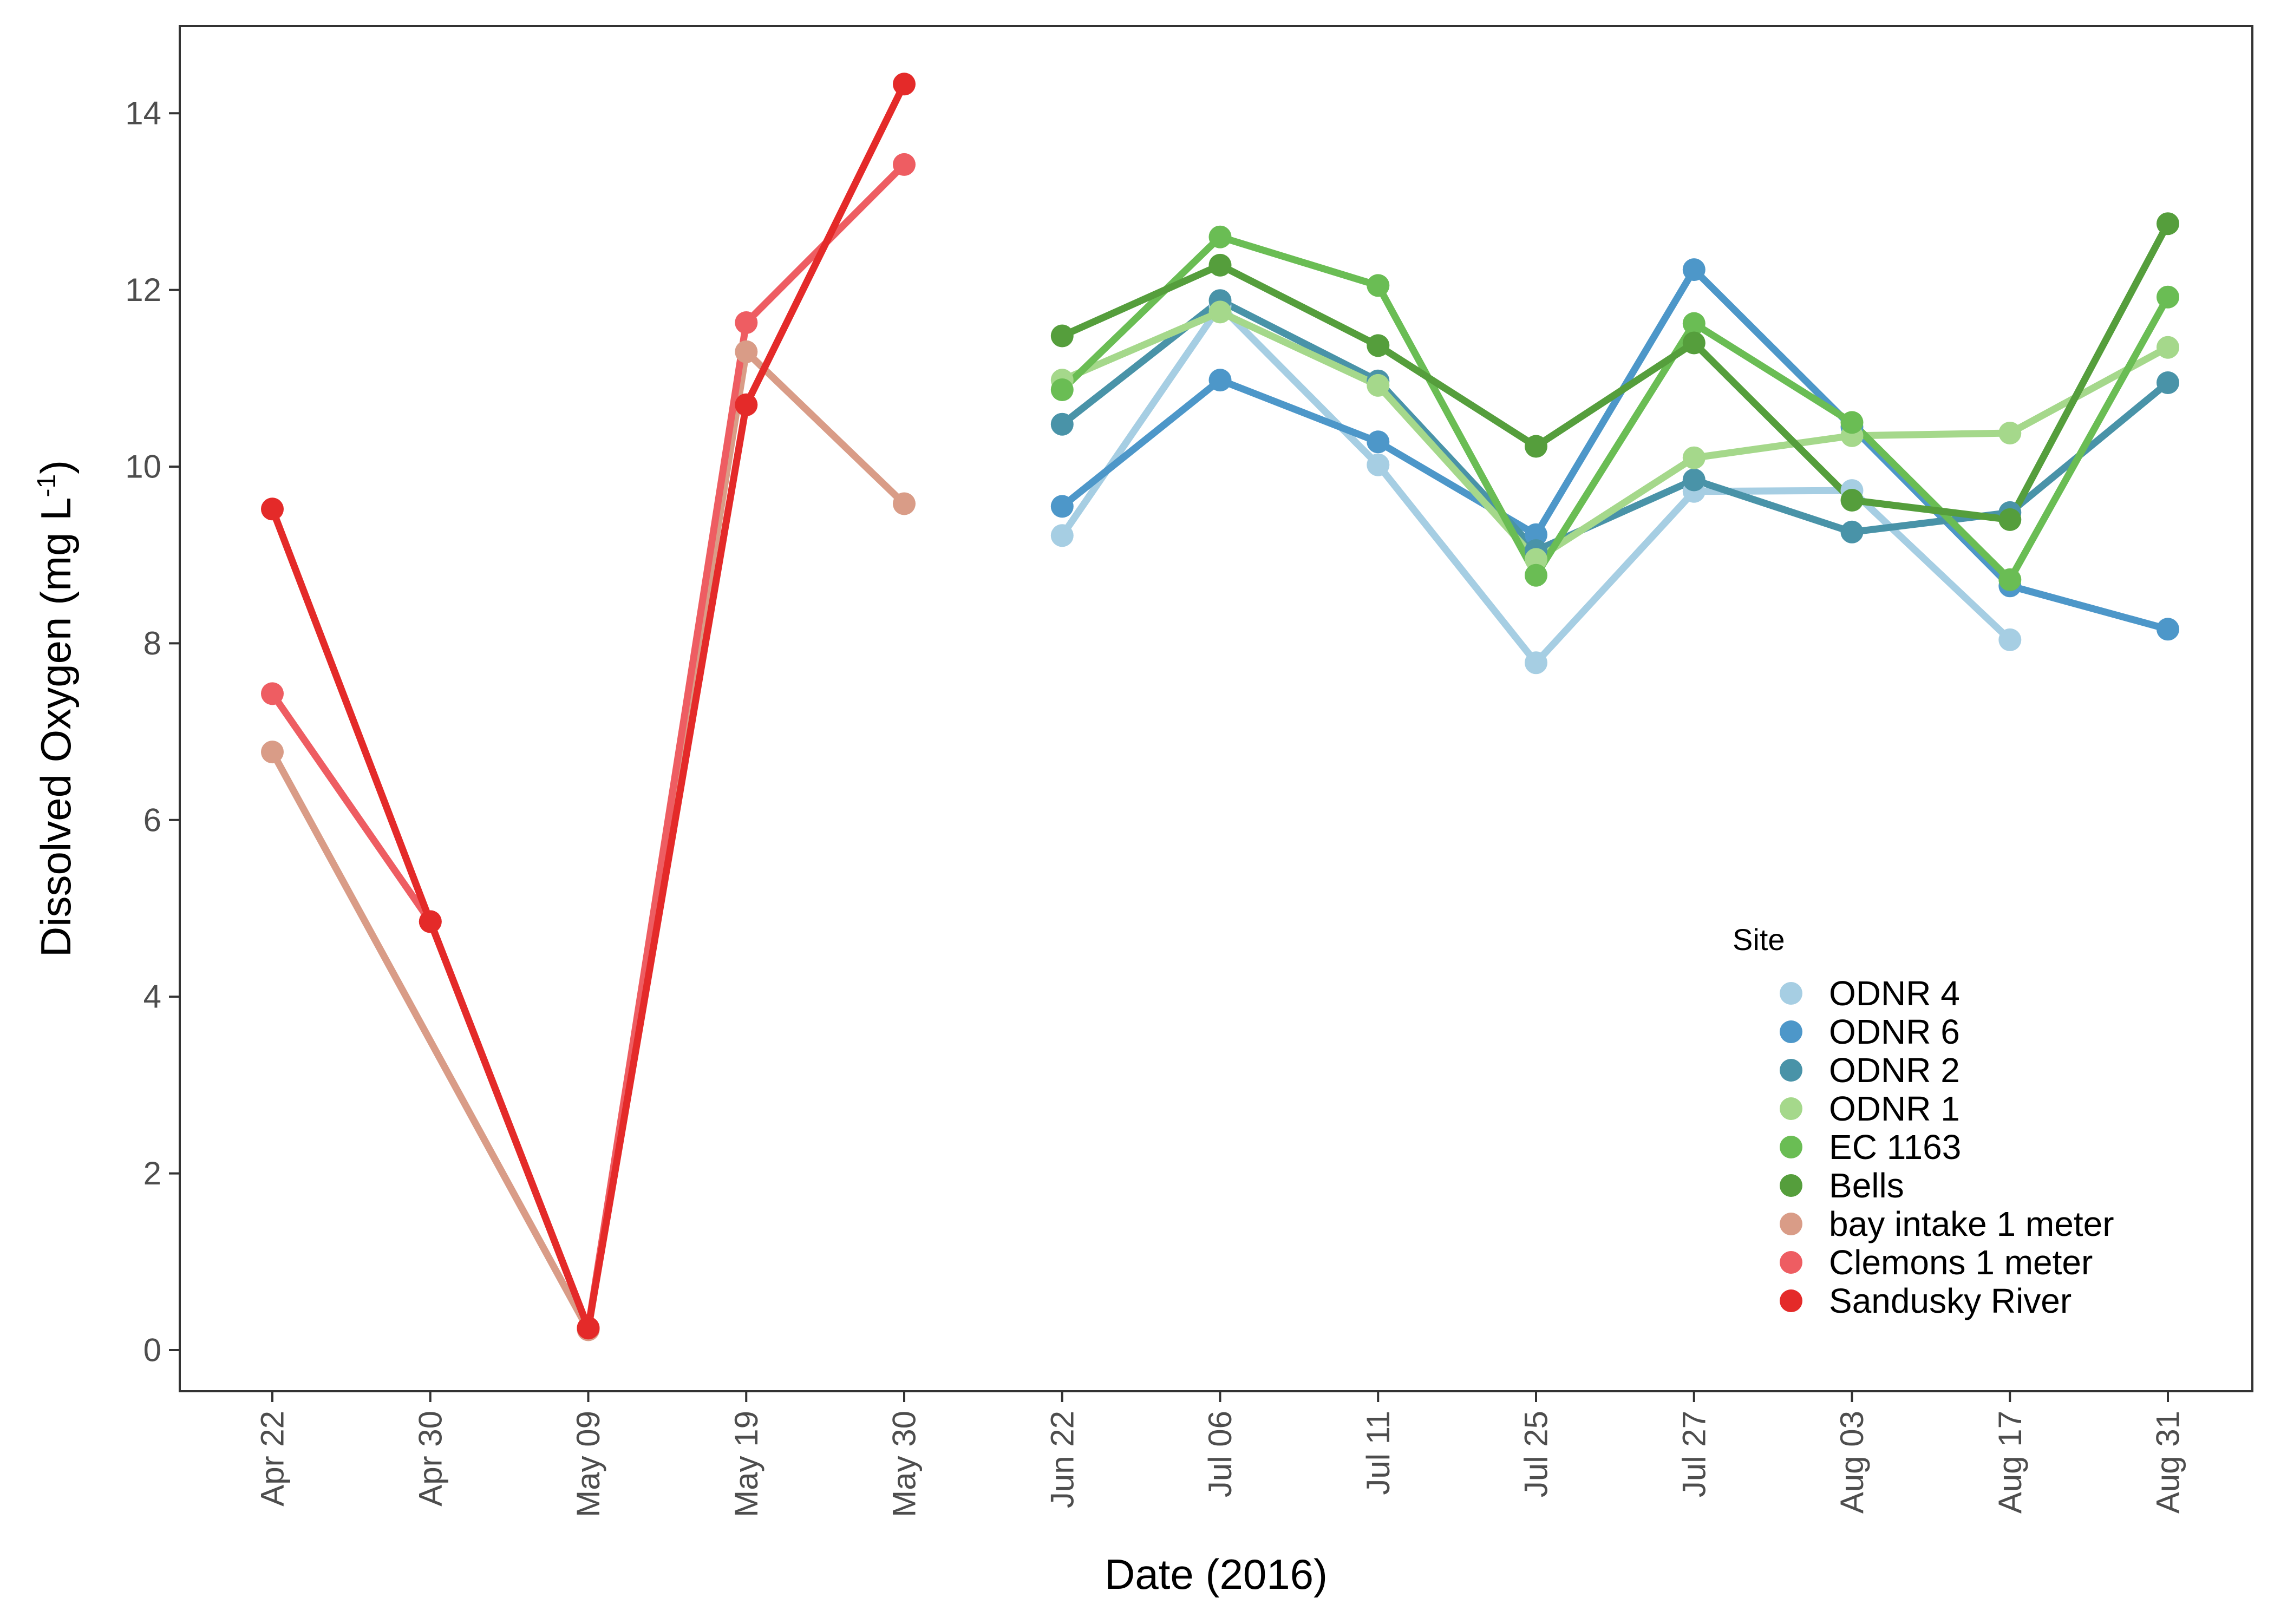  Describe the element at coordinates (1867, 1185) in the screenshot. I see `legend-label-bells: Bells` at that location.